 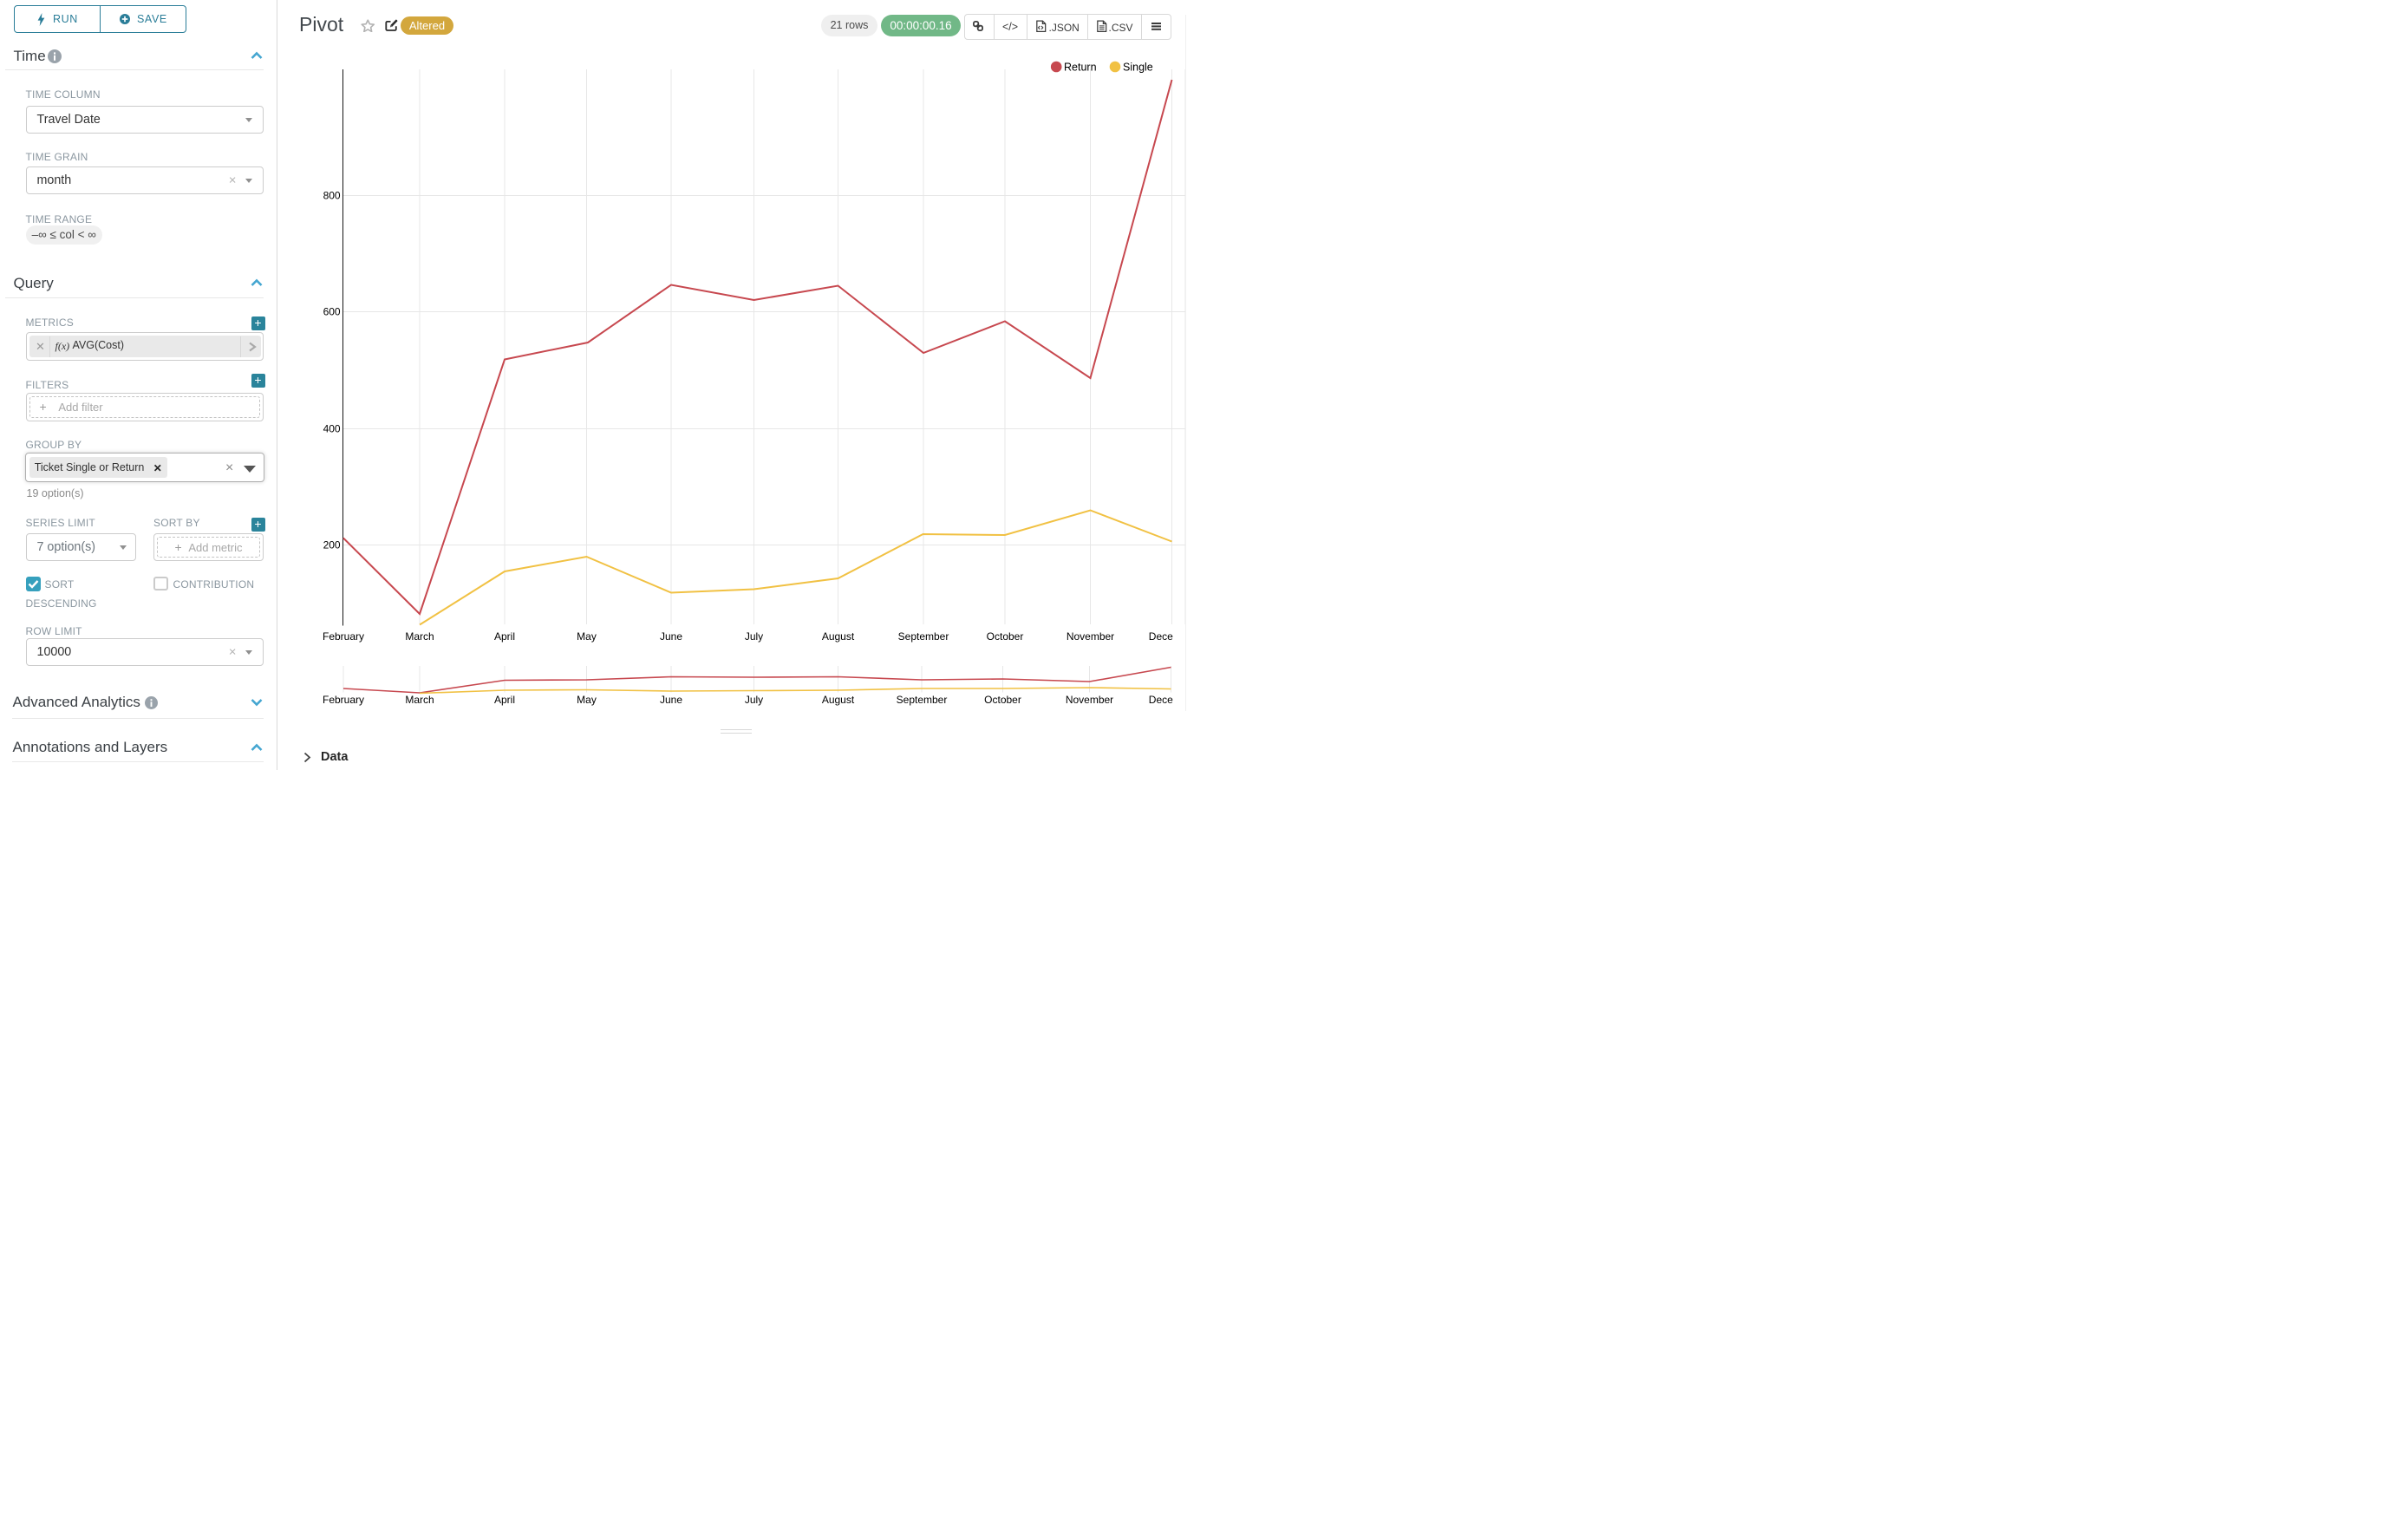 What do you see at coordinates (332, 545) in the screenshot?
I see `svg-text: 200` at bounding box center [332, 545].